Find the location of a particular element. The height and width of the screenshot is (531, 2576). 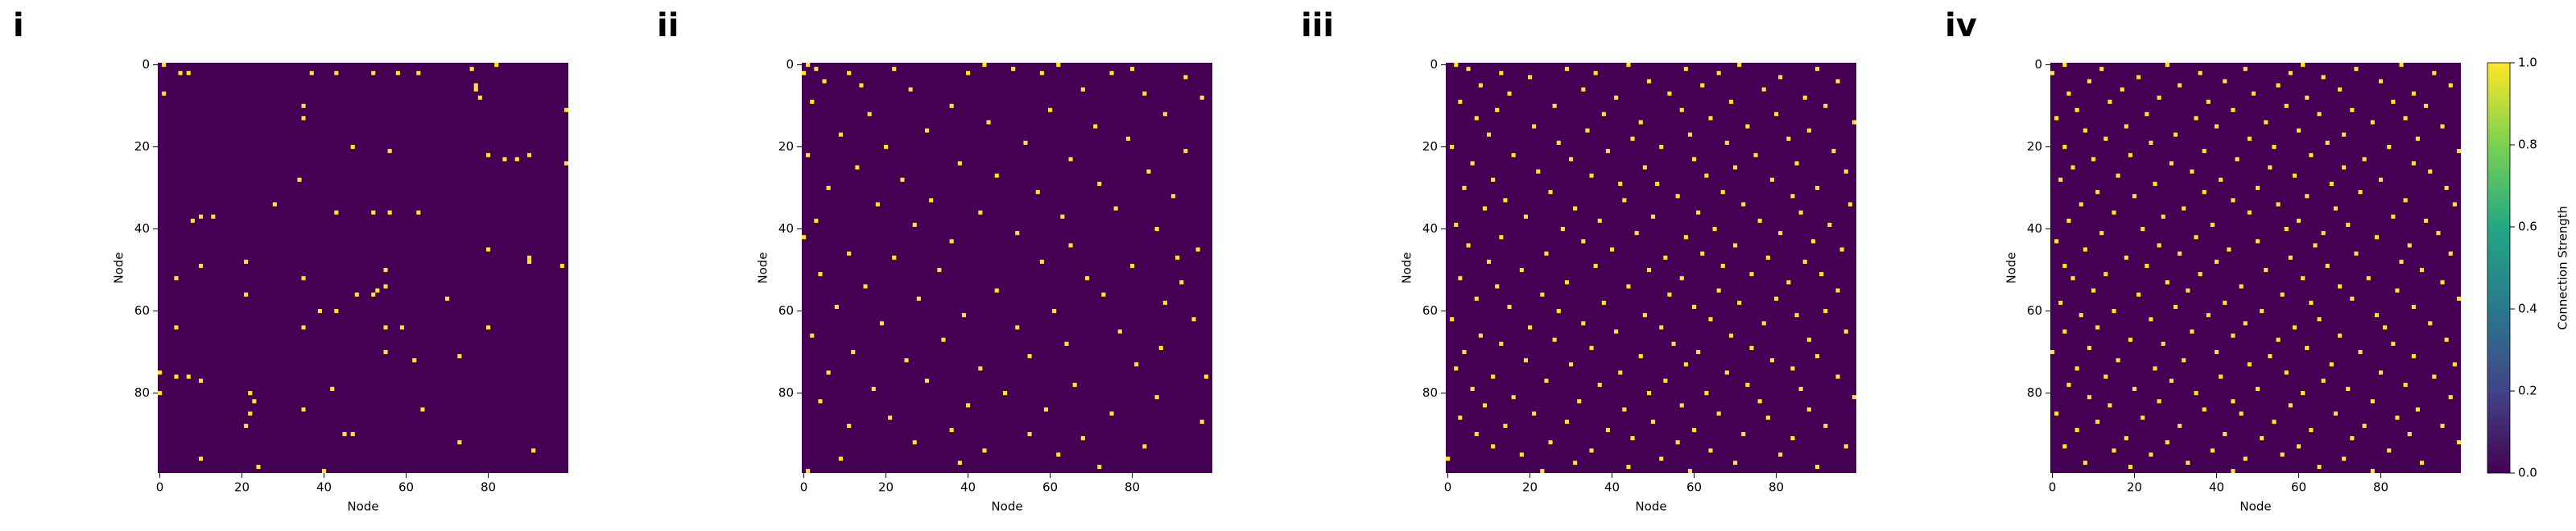

x-tick-label: 80 is located at coordinates (2380, 488).